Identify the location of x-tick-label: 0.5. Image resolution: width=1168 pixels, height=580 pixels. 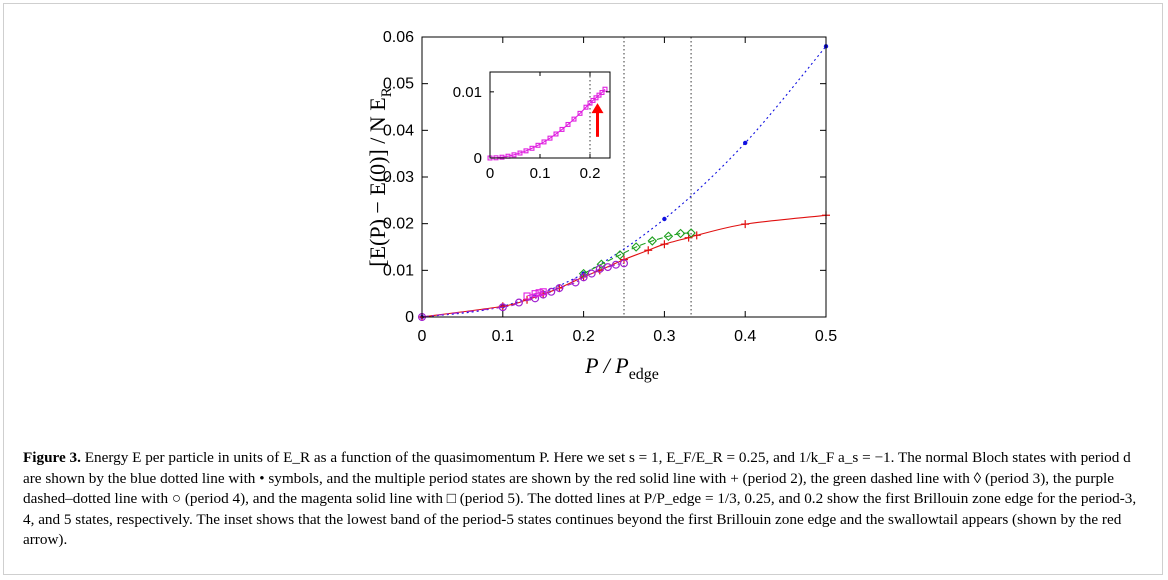
(826, 336).